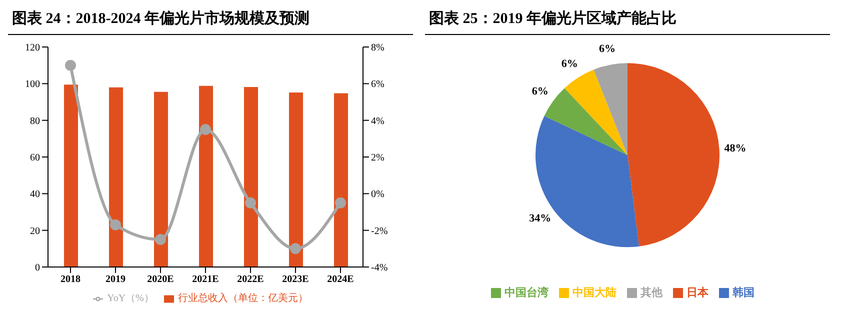 Image resolution: width=843 pixels, height=325 pixels. What do you see at coordinates (379, 268) in the screenshot?
I see `y2-tick-label: -4%` at bounding box center [379, 268].